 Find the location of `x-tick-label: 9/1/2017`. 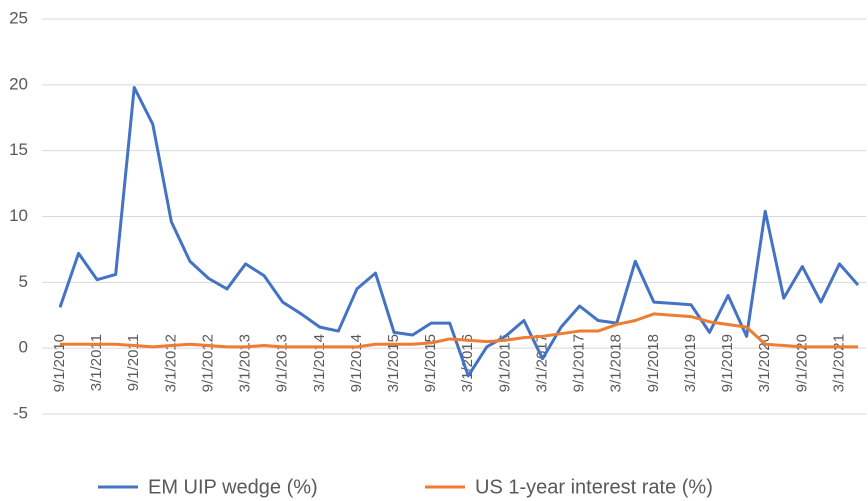

x-tick-label: 9/1/2017 is located at coordinates (579, 363).